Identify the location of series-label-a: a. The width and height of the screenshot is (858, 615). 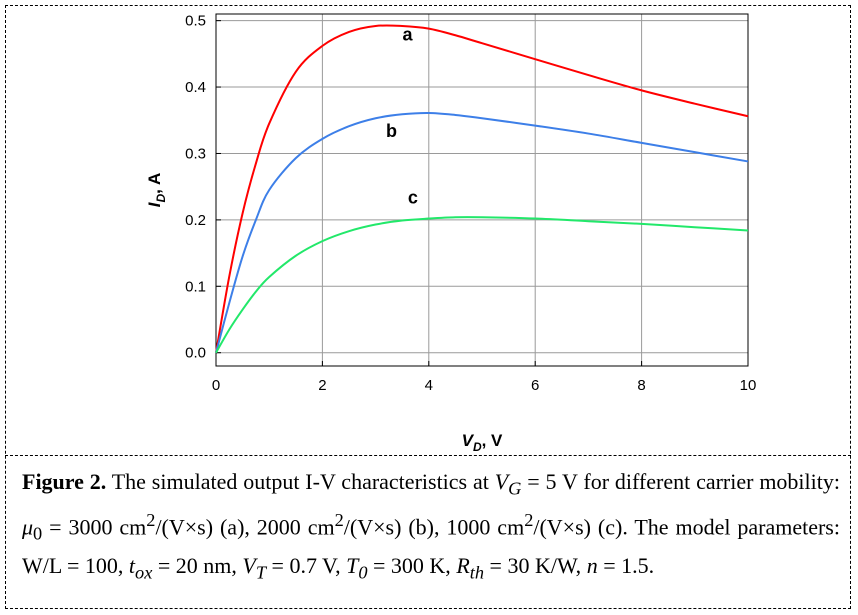
(408, 35).